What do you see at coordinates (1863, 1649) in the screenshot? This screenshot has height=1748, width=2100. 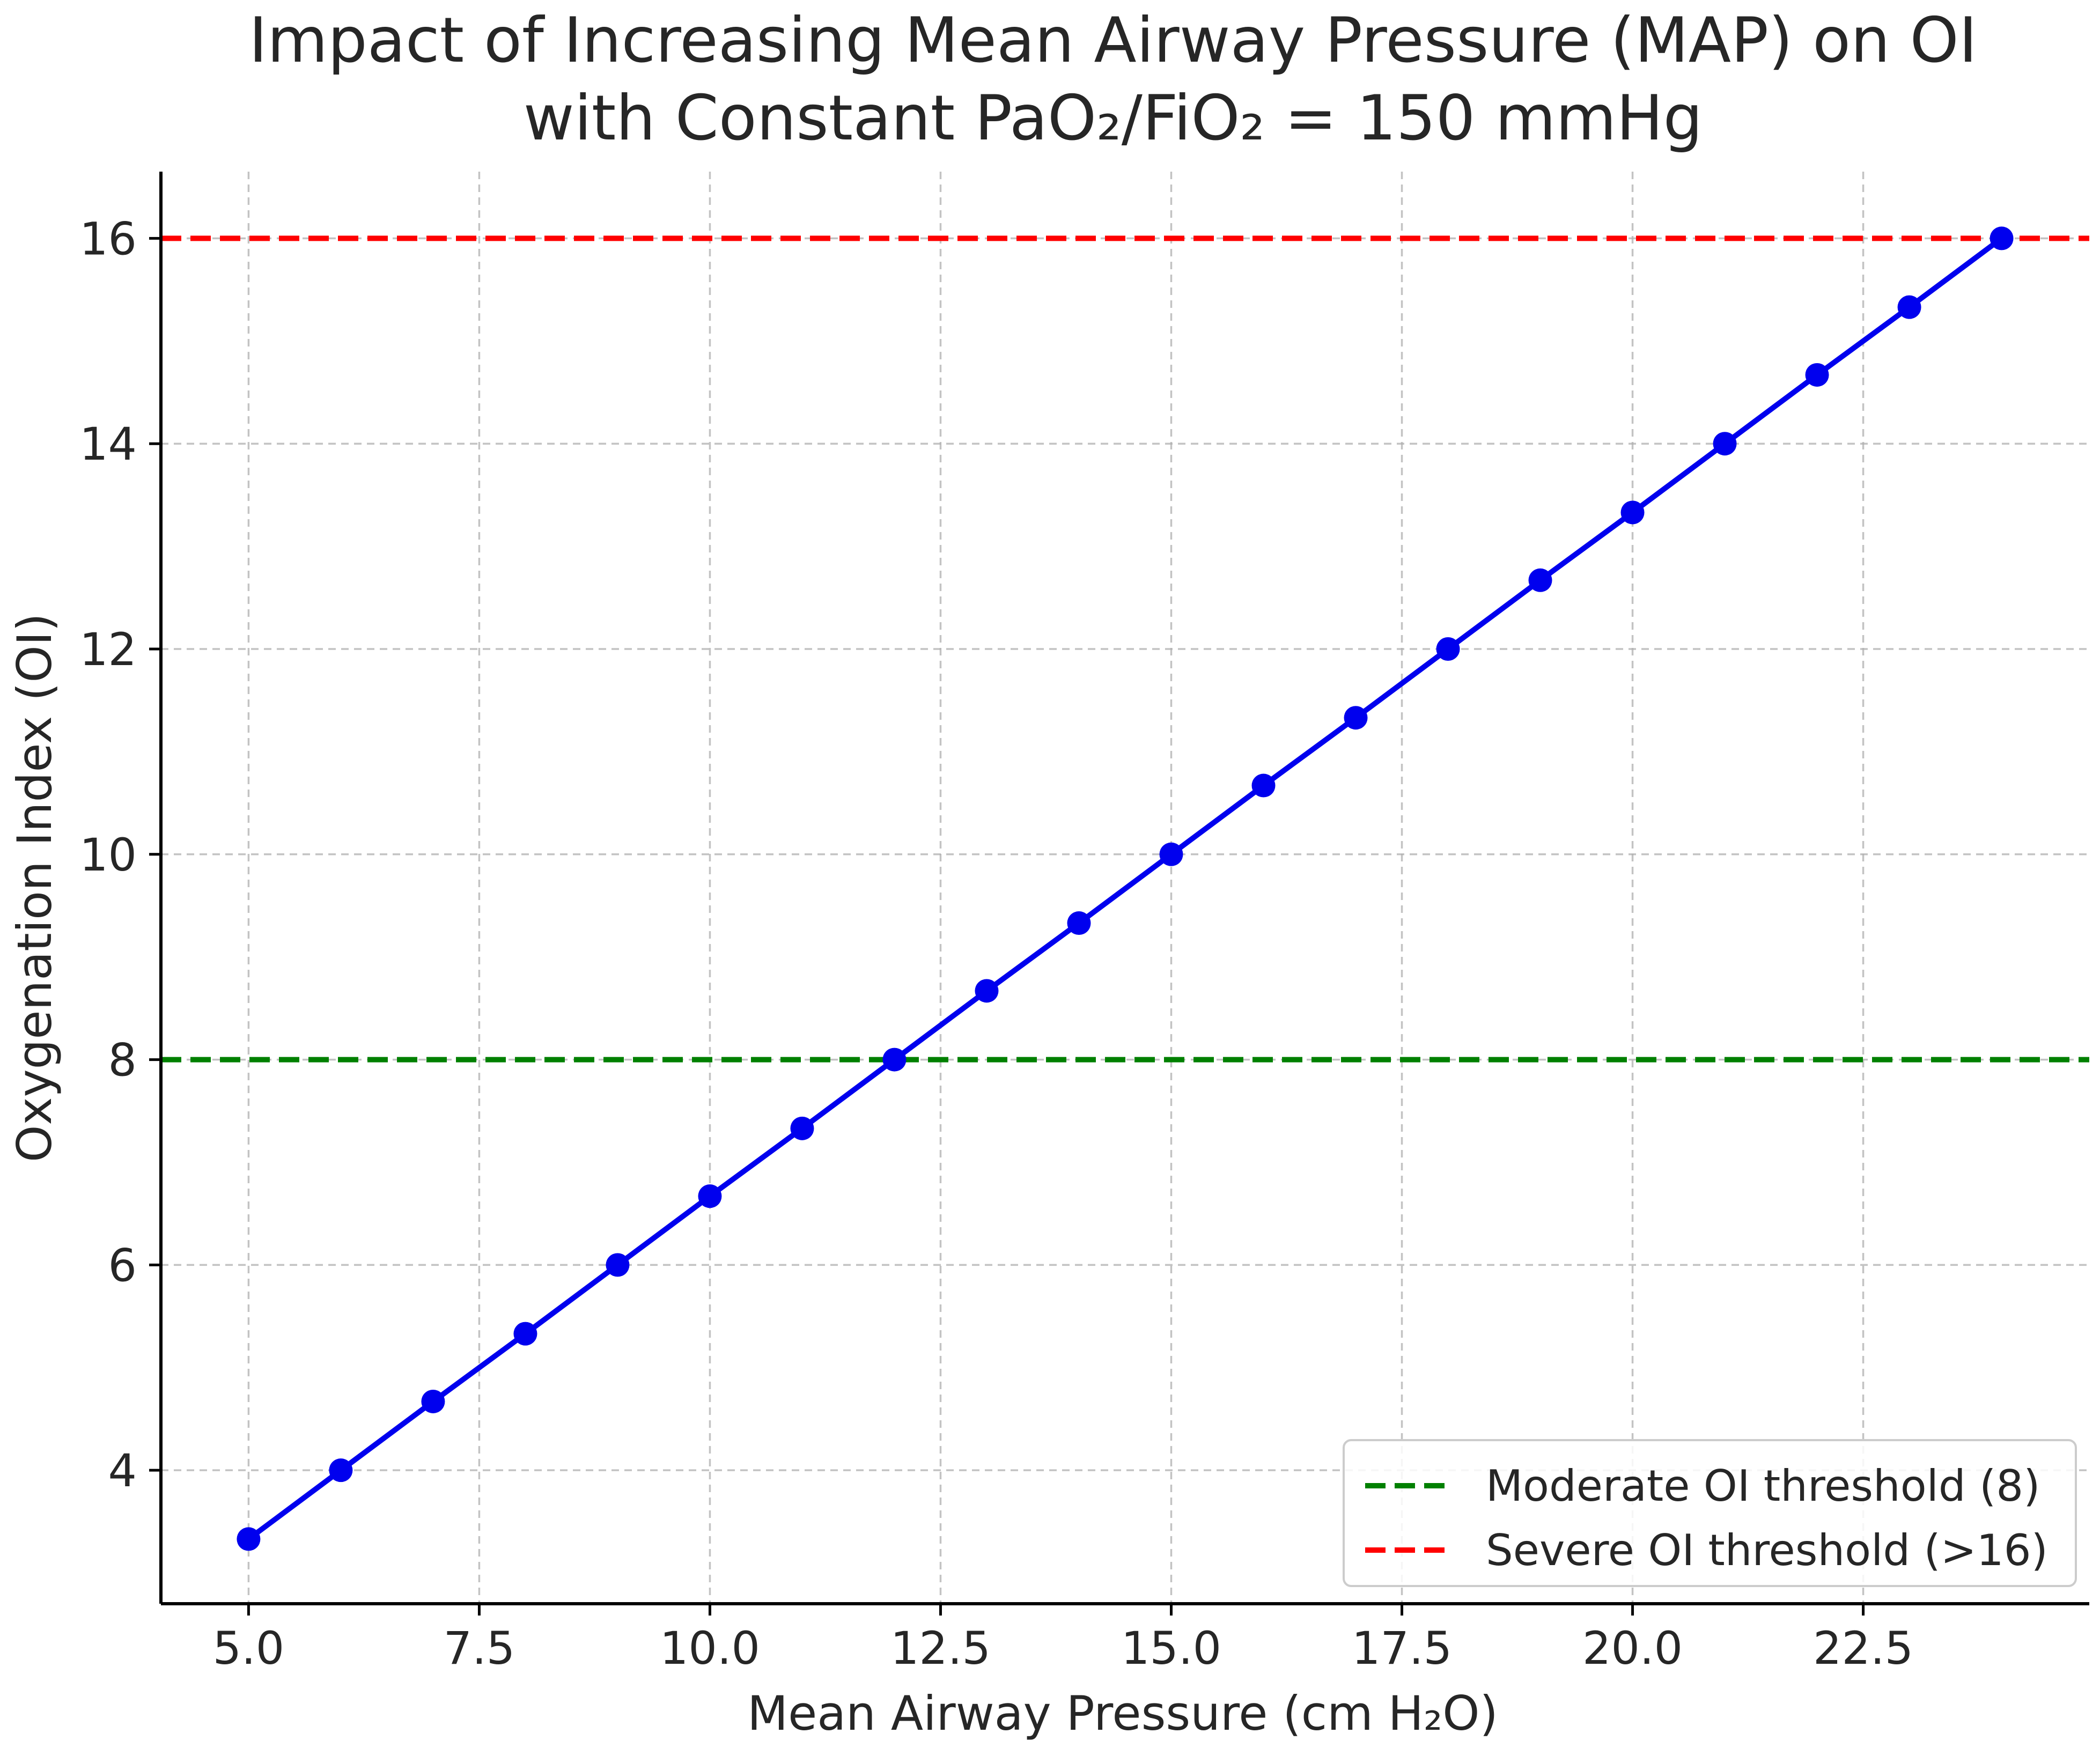 I see `x-tick-label: 22.5` at bounding box center [1863, 1649].